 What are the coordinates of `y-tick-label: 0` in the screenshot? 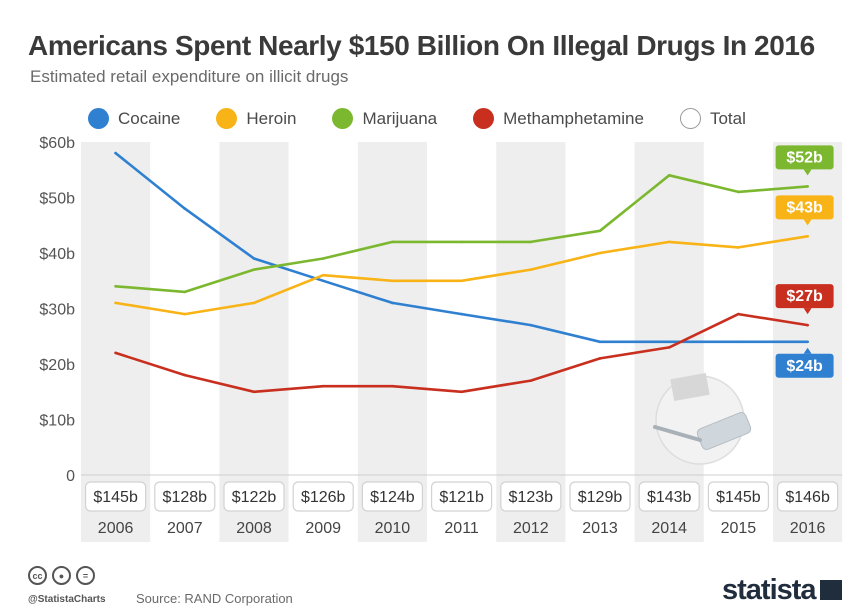 It's located at (70, 476).